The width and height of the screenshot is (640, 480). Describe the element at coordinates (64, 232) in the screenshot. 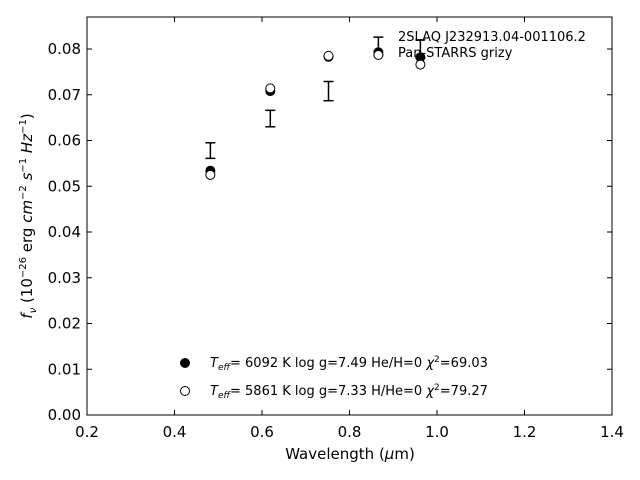

I see `y-tick-label: 0.04` at that location.